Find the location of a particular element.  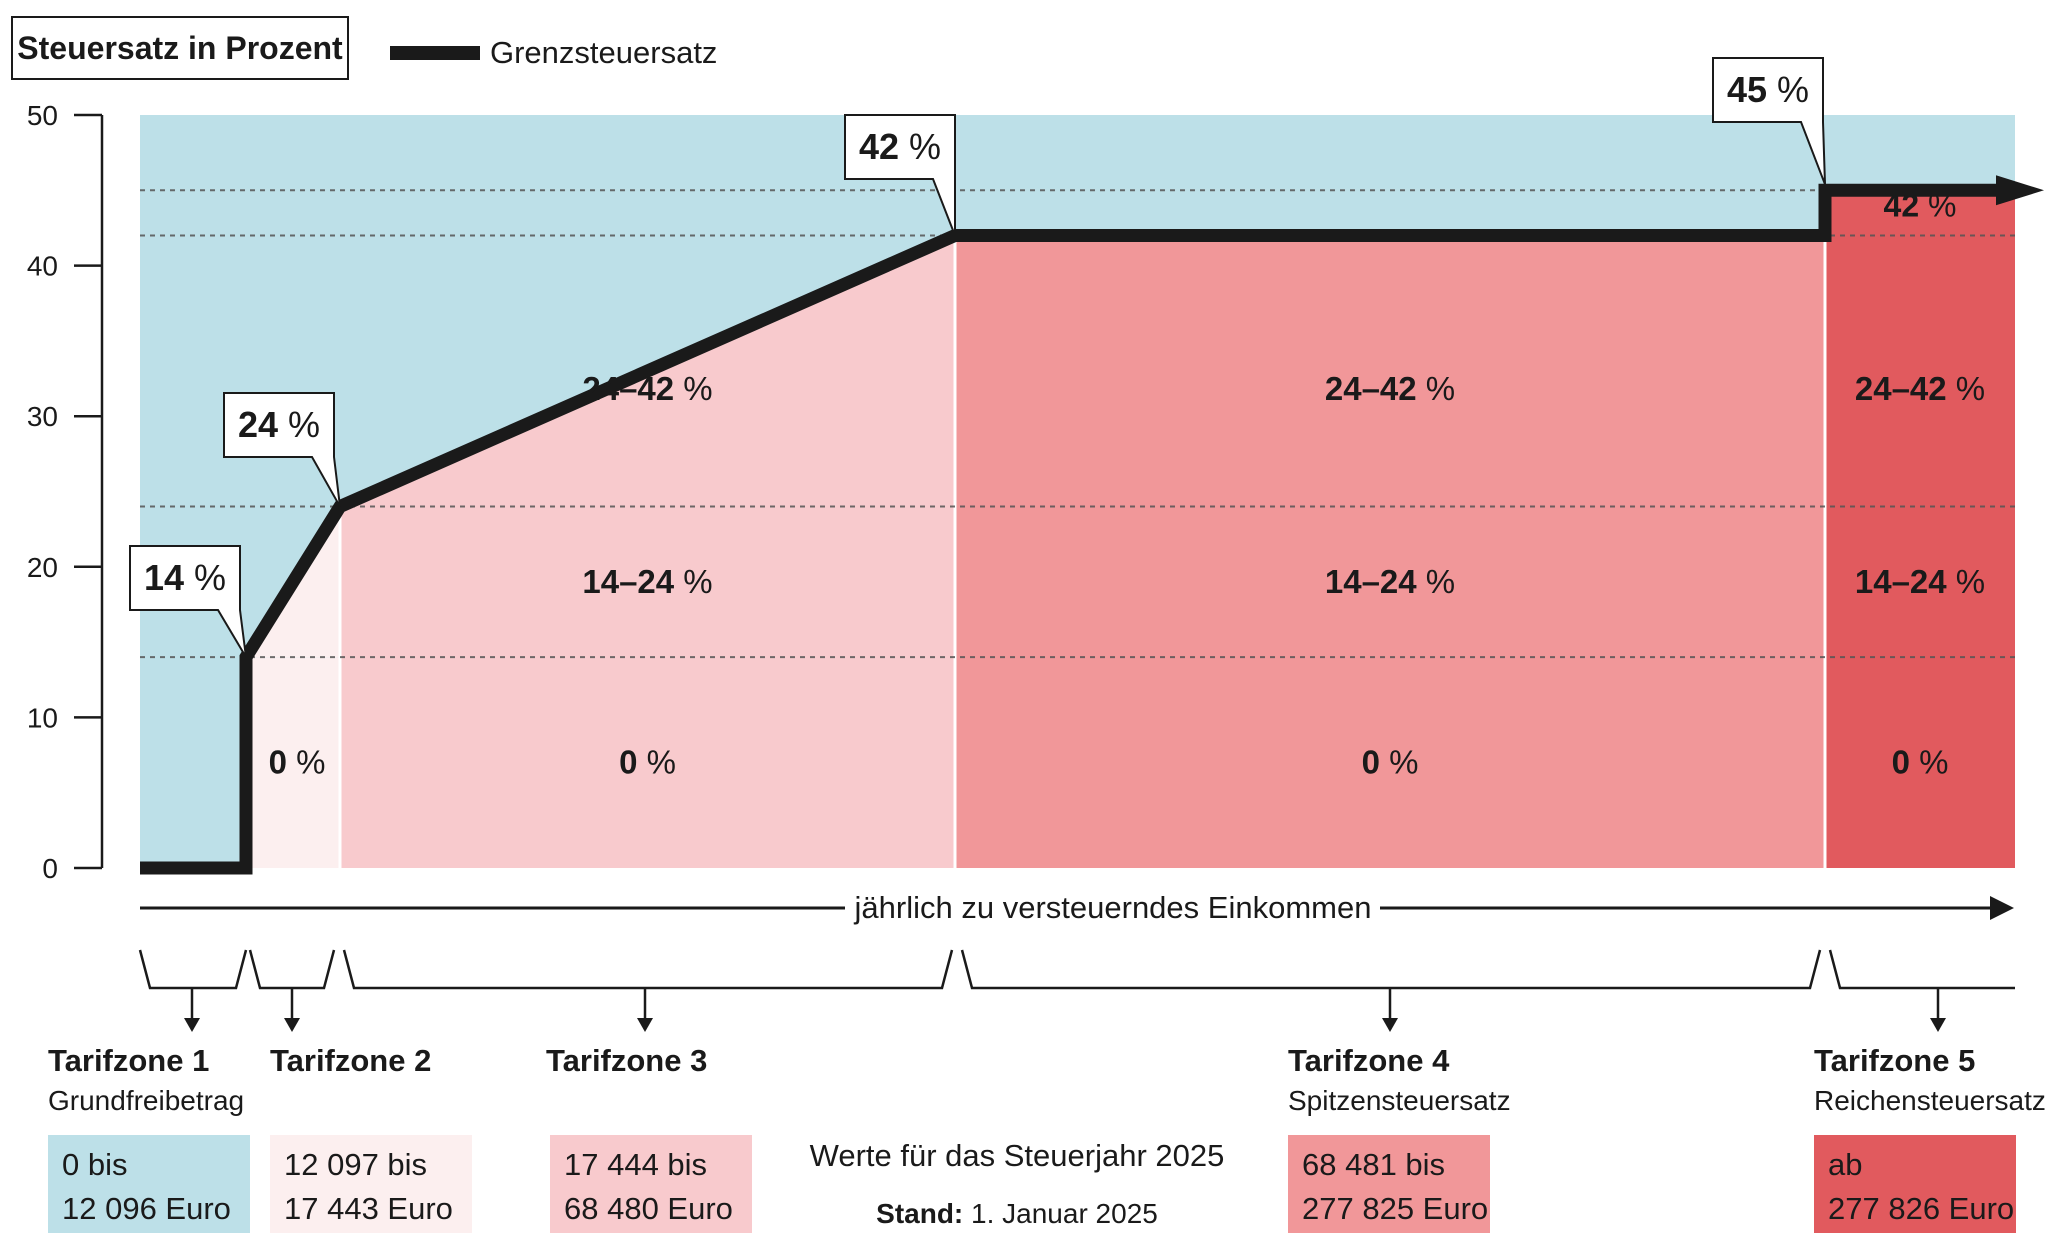

rate-callout-label: 24 % is located at coordinates (279, 424).